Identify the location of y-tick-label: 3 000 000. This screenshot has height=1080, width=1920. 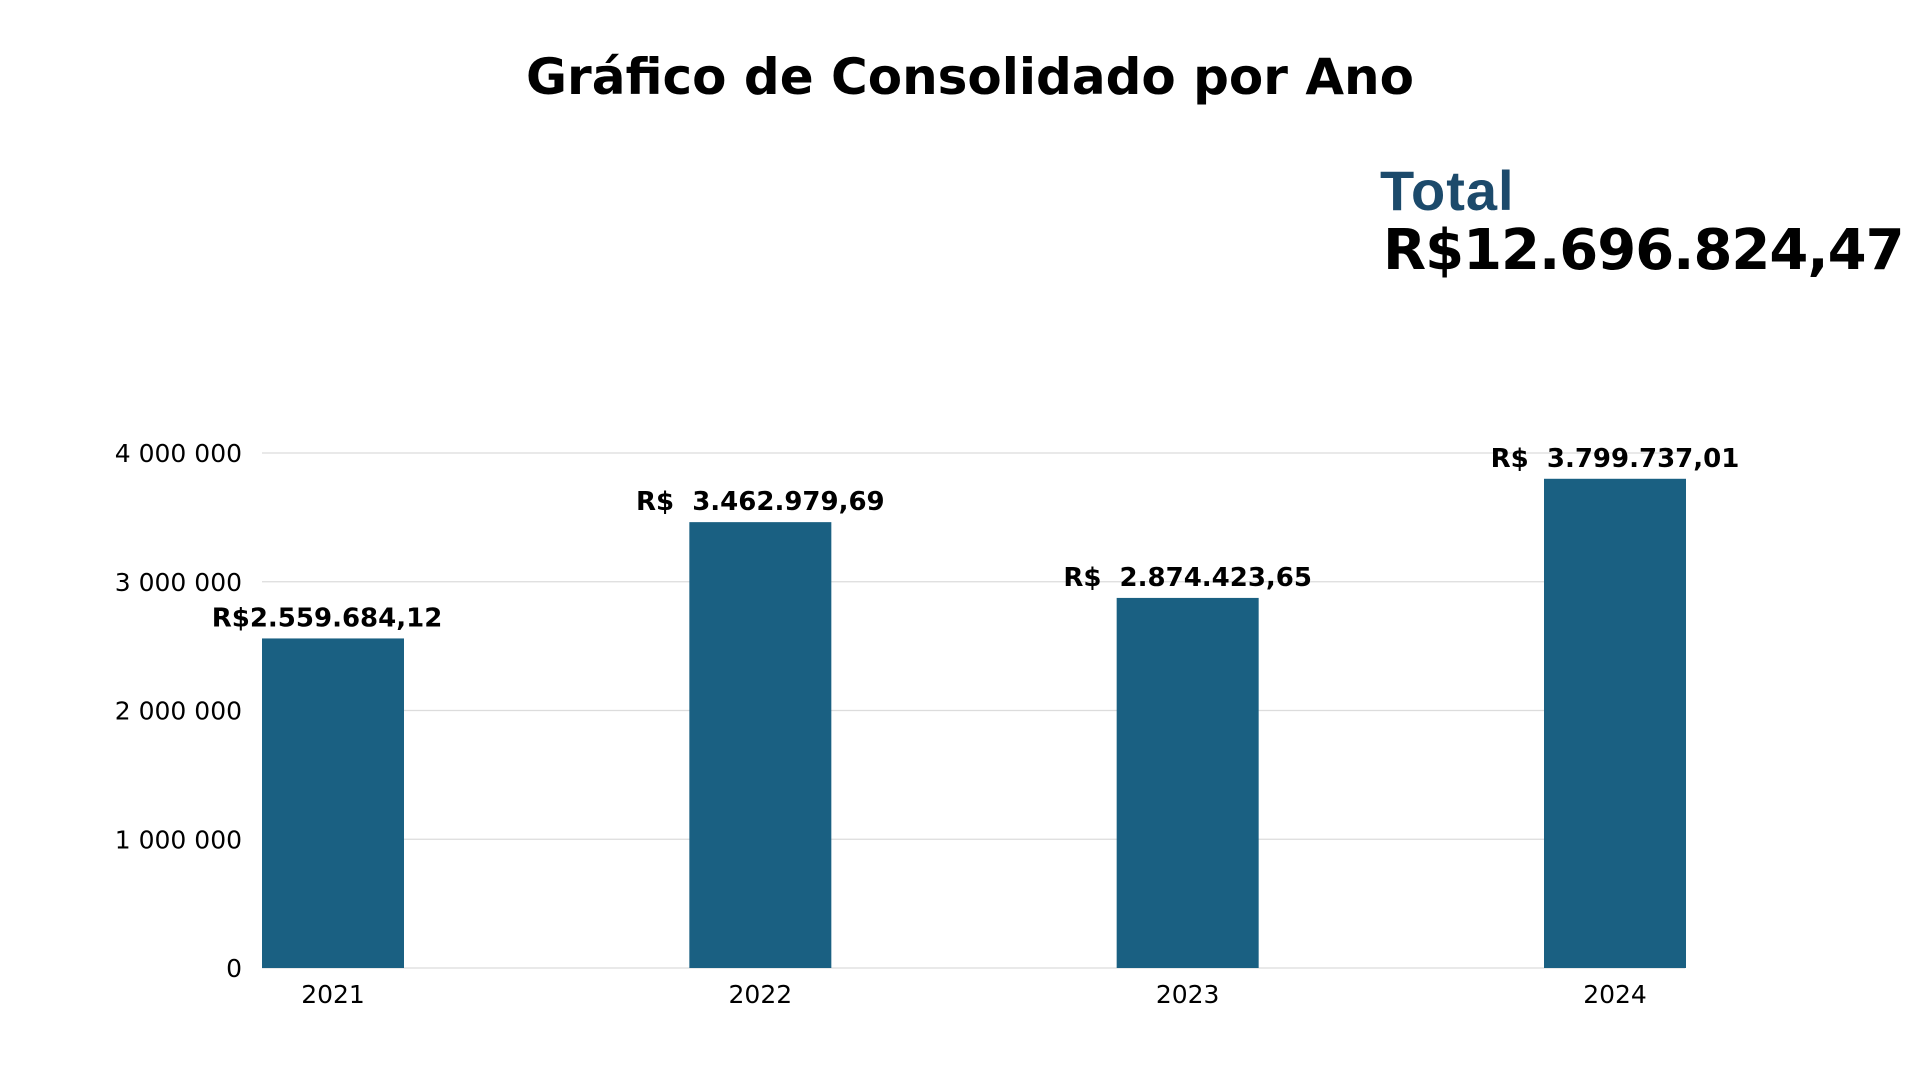
(178, 582).